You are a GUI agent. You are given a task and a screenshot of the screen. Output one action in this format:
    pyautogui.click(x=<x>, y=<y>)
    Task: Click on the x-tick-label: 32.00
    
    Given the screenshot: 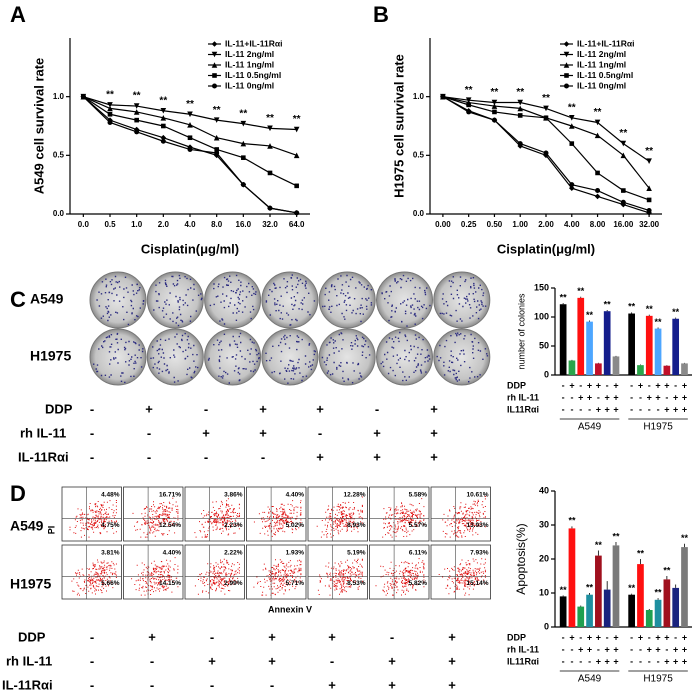 What is the action you would take?
    pyautogui.click(x=649, y=224)
    